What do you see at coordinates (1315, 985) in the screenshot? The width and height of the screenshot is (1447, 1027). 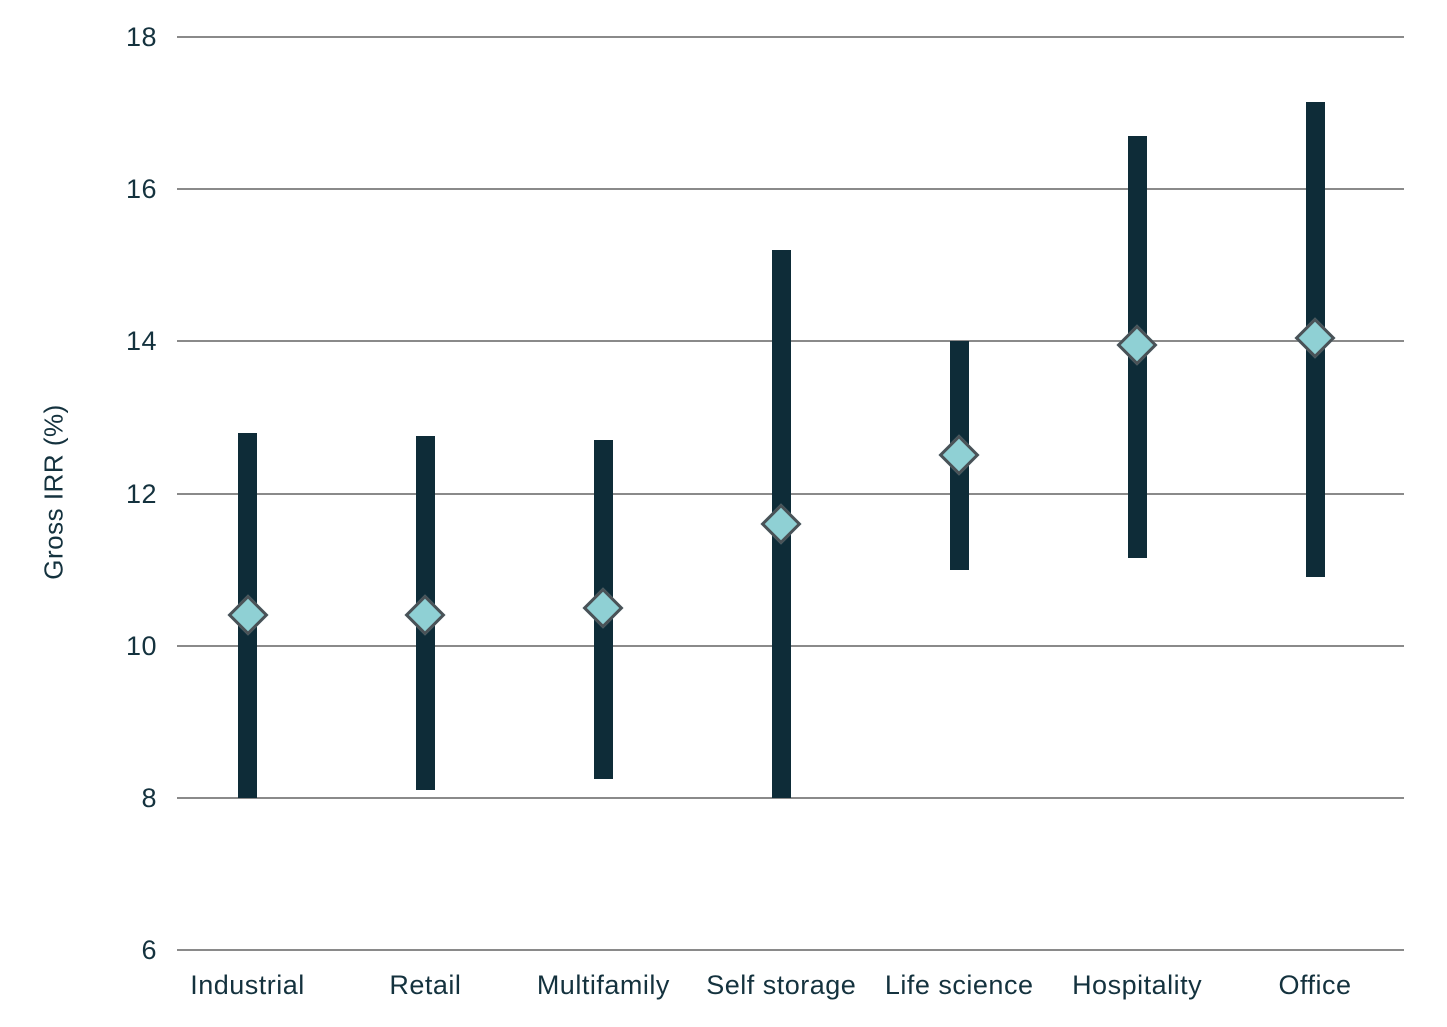 I see `x-axis-label-office: Office` at bounding box center [1315, 985].